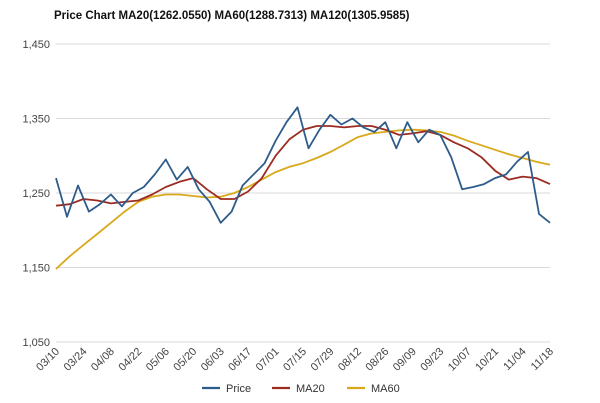  I want to click on y-axis-ticks: 1,050 1,150 1,250 1,350 1,450, so click(36, 194).